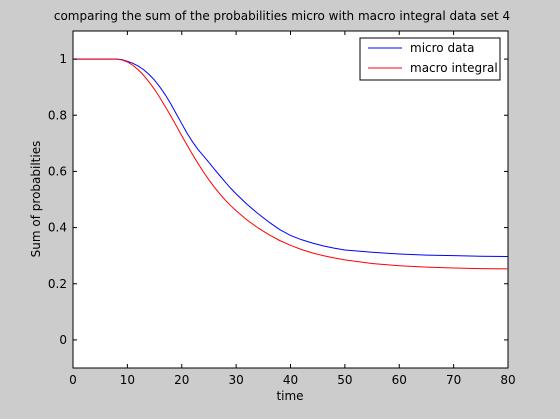 Image resolution: width=560 pixels, height=419 pixels. I want to click on y-tick-label: 0.6, so click(57, 171).